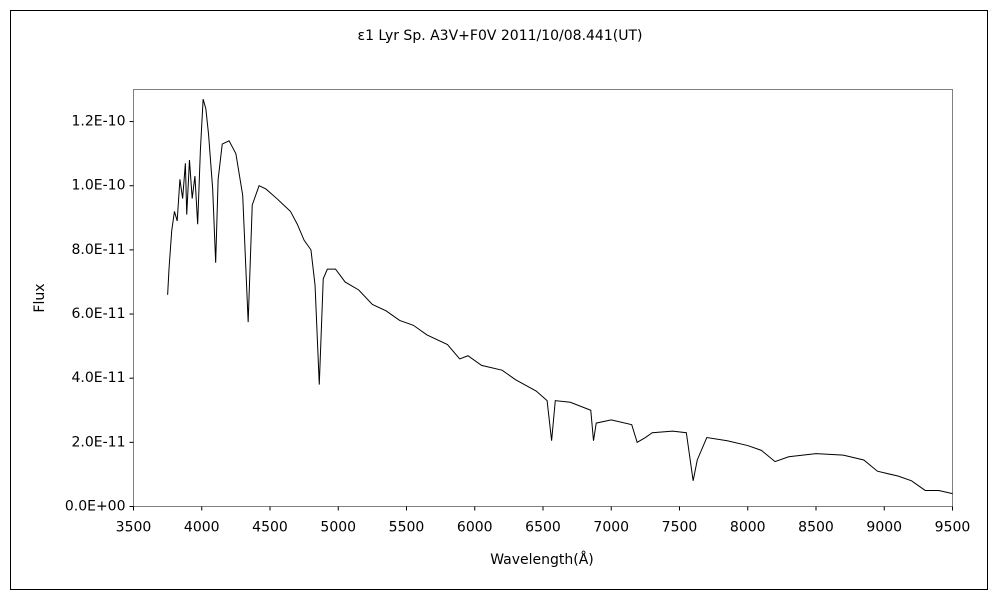 The height and width of the screenshot is (604, 1000). I want to click on x-axis-label: Wavelength(Å), so click(542, 559).